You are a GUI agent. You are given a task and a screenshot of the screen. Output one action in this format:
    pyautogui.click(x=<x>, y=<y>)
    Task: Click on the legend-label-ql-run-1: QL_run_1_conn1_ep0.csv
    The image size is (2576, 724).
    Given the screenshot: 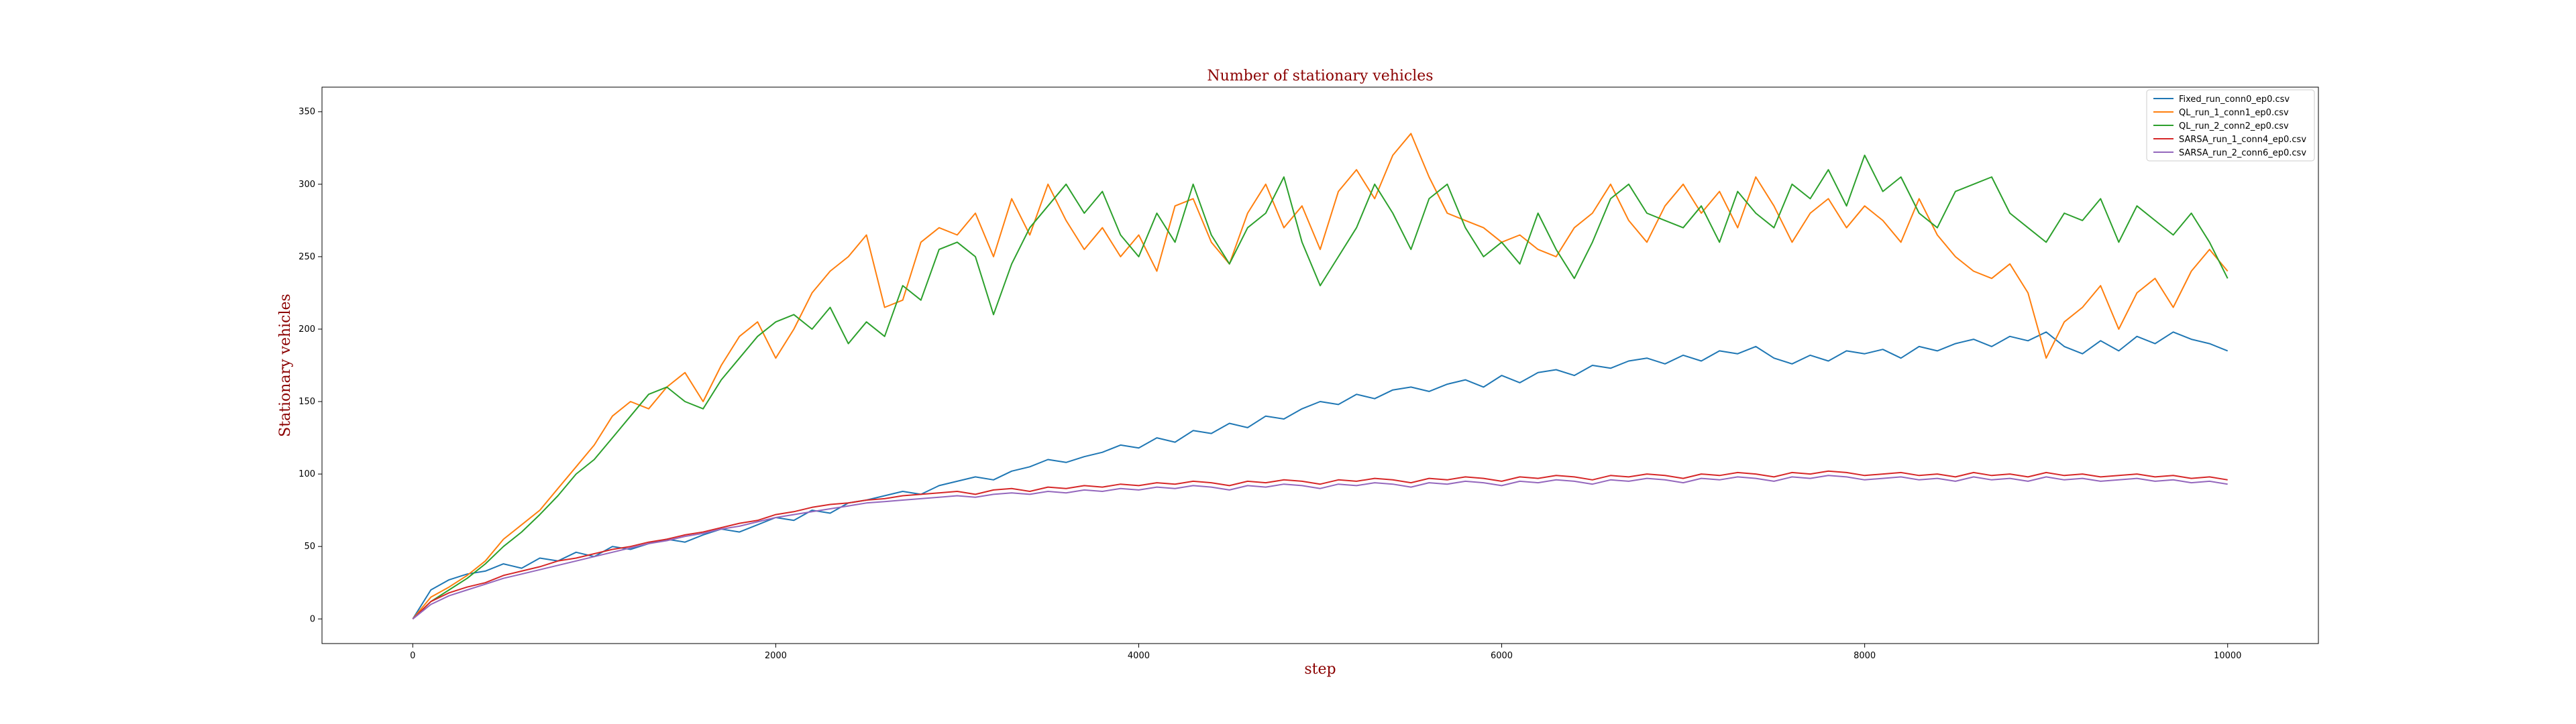 What is the action you would take?
    pyautogui.click(x=2234, y=113)
    